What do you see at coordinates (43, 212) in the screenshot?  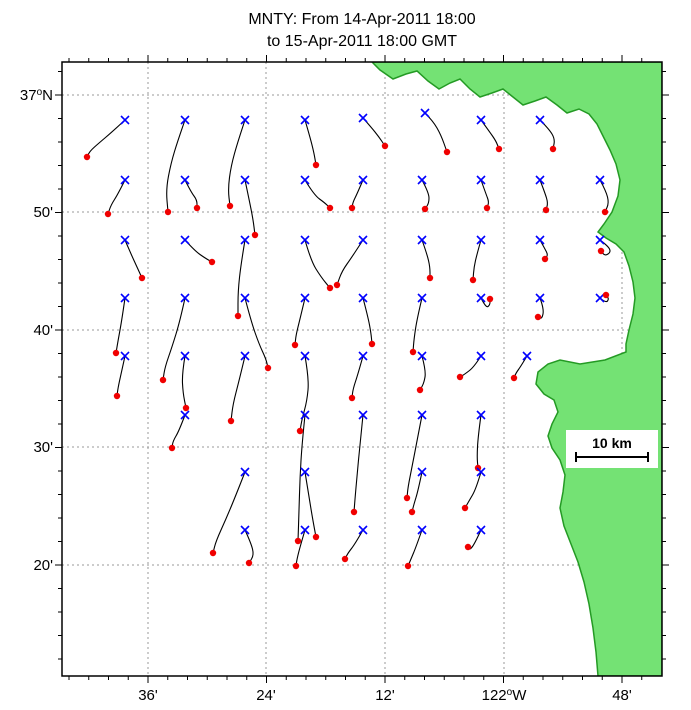 I see `y-axis-tick-label: 50'` at bounding box center [43, 212].